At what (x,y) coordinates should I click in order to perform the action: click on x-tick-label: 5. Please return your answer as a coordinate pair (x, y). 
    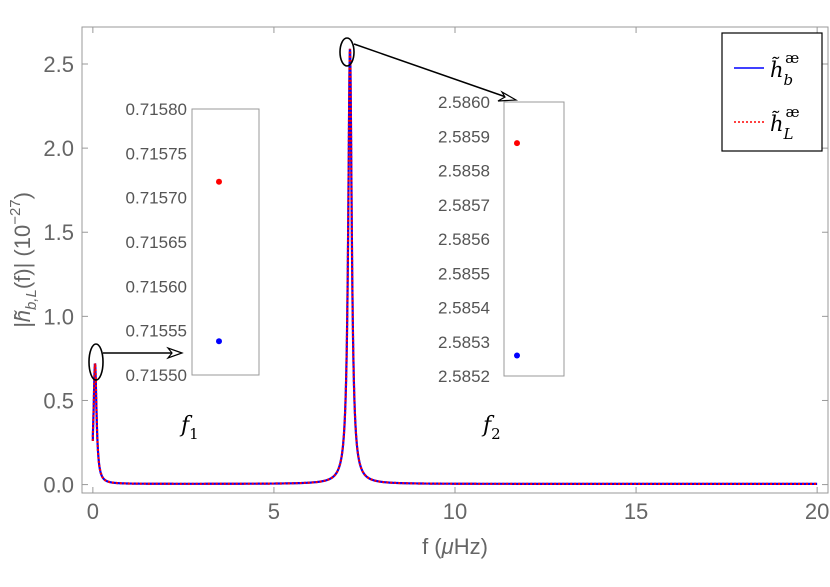
    Looking at the image, I should click on (274, 511).